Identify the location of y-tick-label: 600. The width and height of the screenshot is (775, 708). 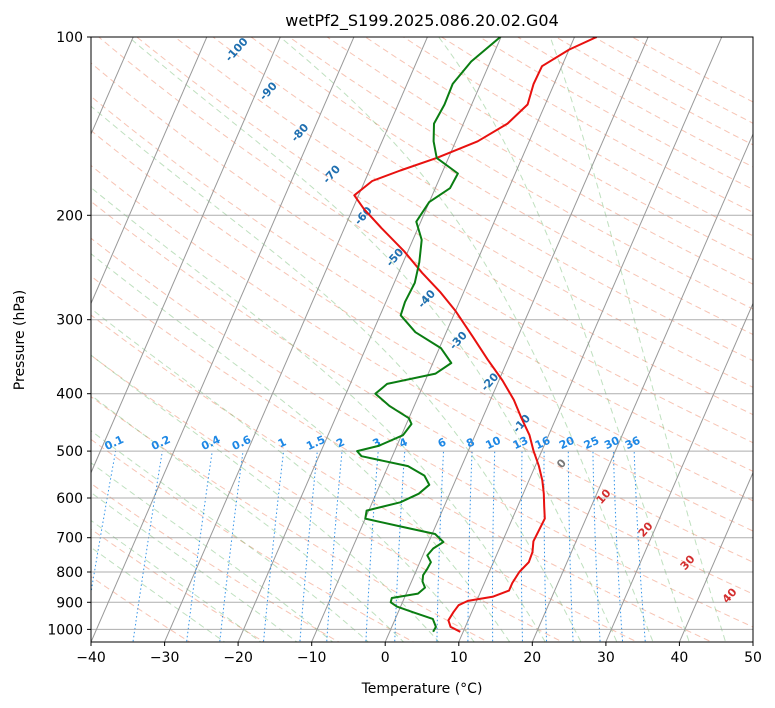
(69, 499).